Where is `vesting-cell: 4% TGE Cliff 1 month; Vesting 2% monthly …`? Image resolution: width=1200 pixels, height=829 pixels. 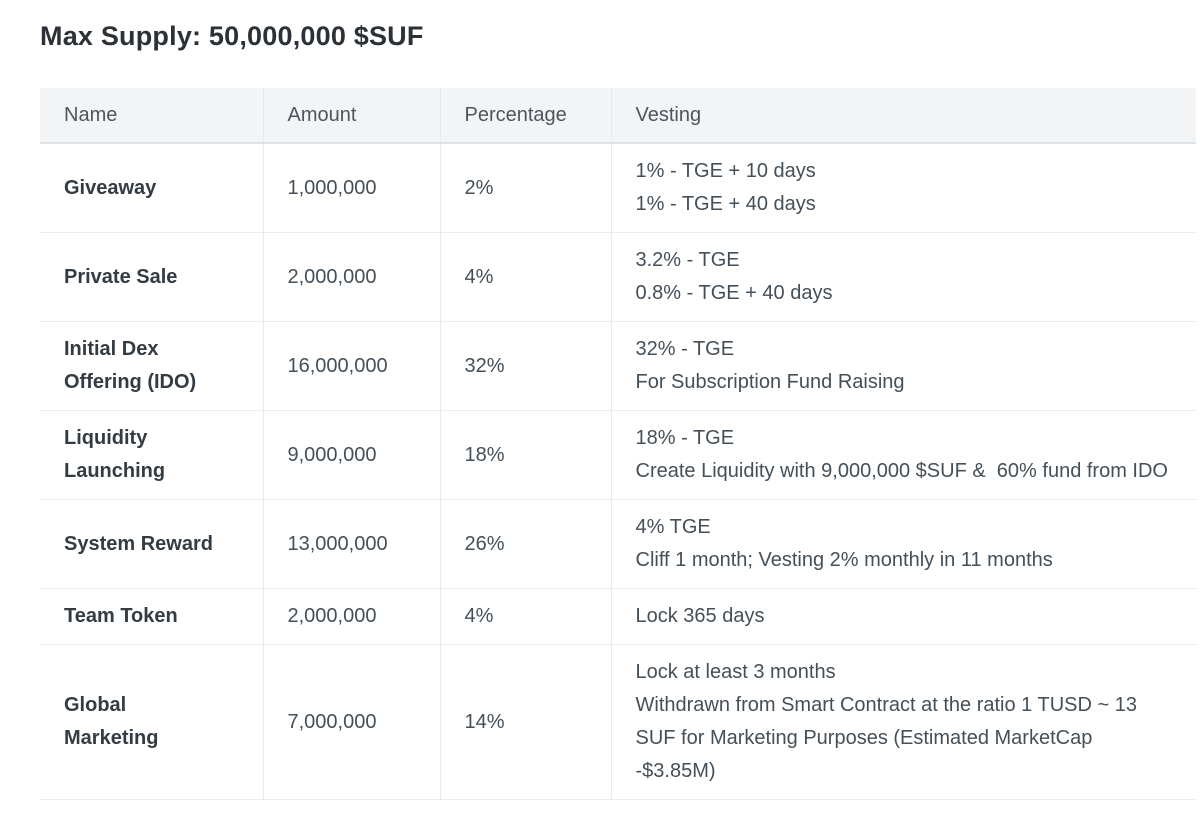
vesting-cell: 4% TGE Cliff 1 month; Vesting 2% monthly … is located at coordinates (903, 544).